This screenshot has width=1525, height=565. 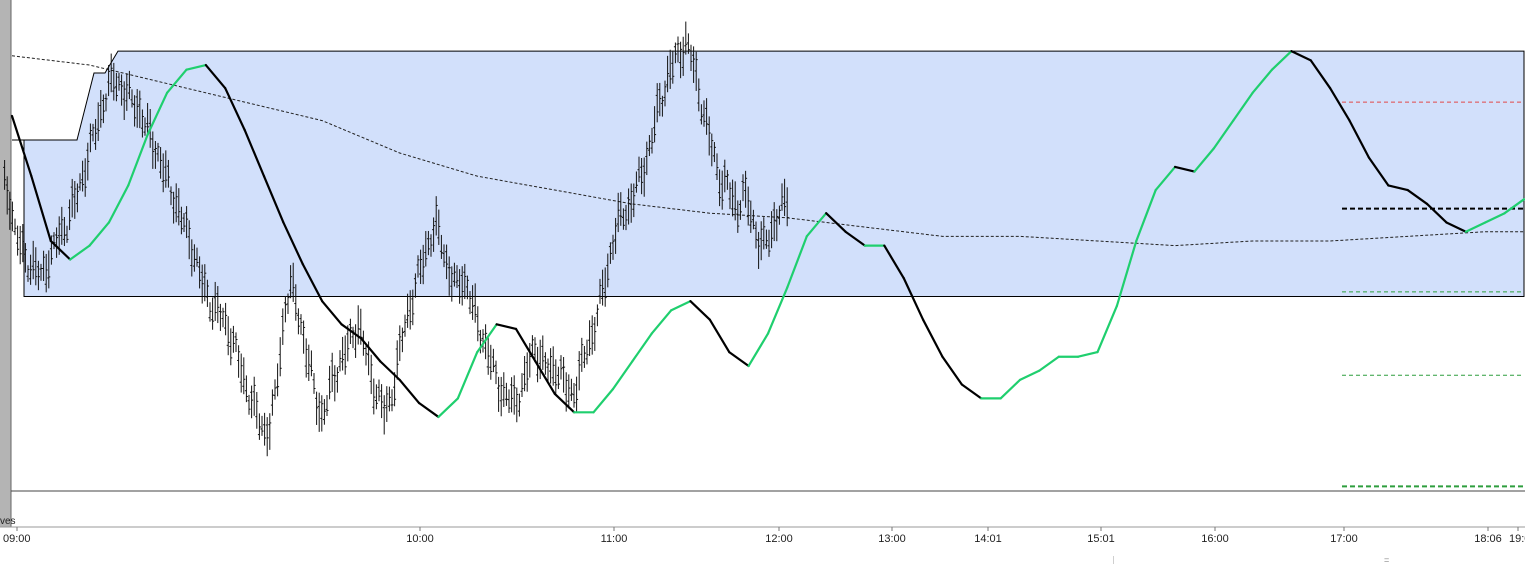 What do you see at coordinates (5, 263) in the screenshot?
I see `left-scroll-panel` at bounding box center [5, 263].